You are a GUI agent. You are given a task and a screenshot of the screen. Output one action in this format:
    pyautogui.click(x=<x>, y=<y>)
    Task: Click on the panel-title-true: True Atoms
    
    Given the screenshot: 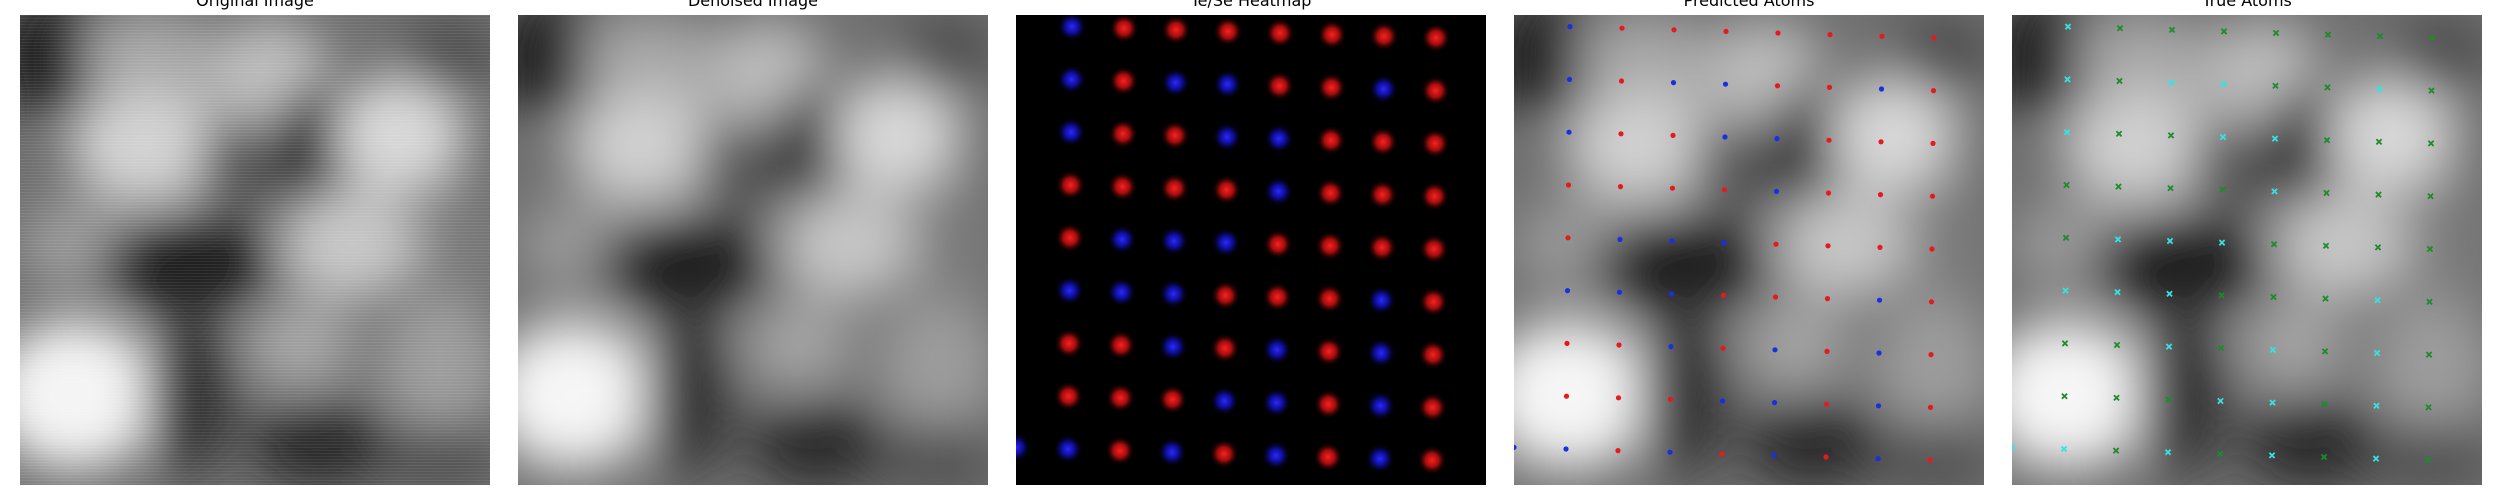 What is the action you would take?
    pyautogui.click(x=2247, y=5)
    